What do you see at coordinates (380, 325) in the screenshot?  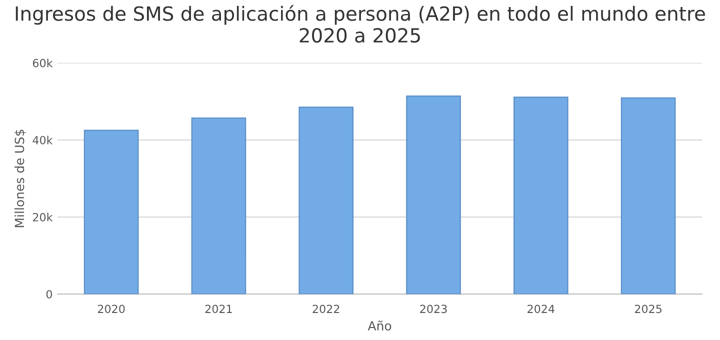 I see `x-axis-title: Año` at bounding box center [380, 325].